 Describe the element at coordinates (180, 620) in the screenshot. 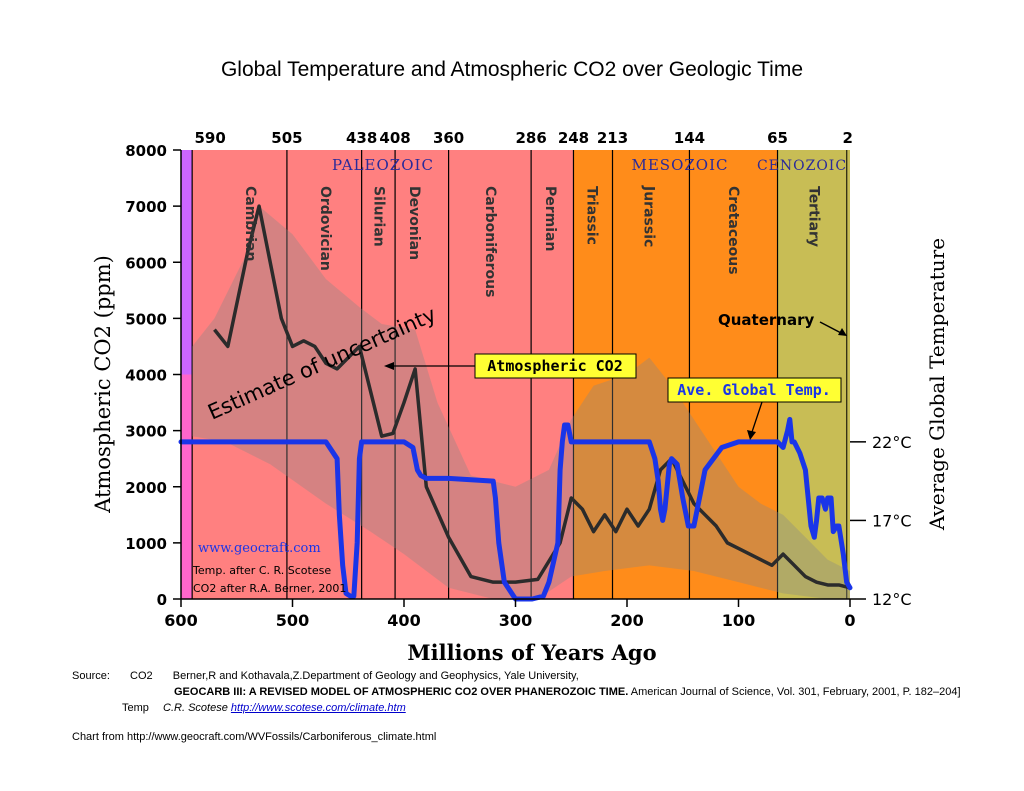

I see `x-tick-label: 600` at that location.